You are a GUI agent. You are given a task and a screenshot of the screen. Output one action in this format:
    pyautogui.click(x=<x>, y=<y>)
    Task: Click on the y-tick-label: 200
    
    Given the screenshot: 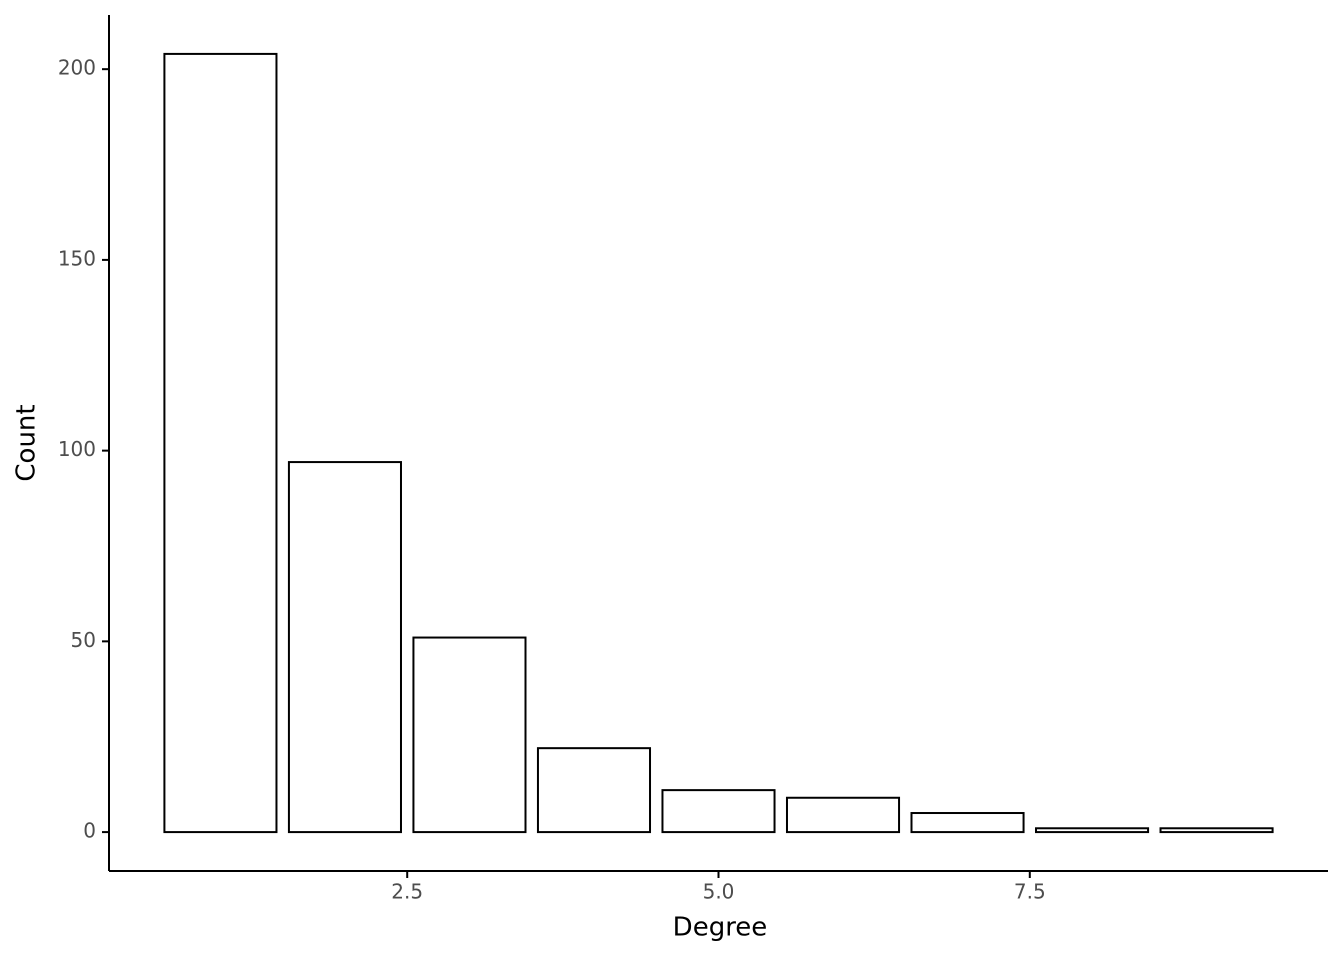 What is the action you would take?
    pyautogui.click(x=77, y=68)
    